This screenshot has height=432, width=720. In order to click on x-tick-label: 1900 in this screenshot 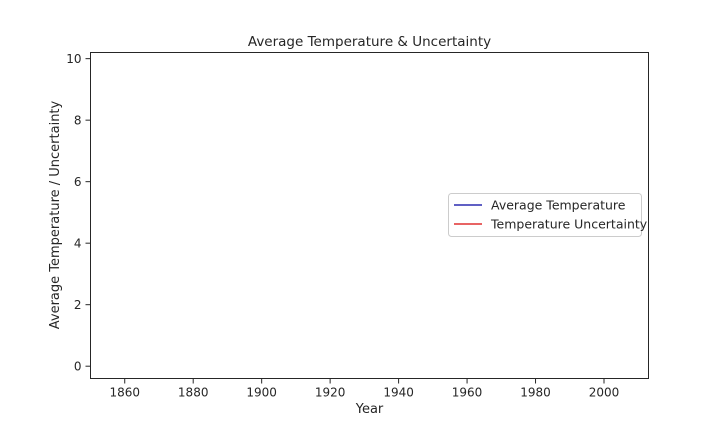, I will do `click(261, 393)`.